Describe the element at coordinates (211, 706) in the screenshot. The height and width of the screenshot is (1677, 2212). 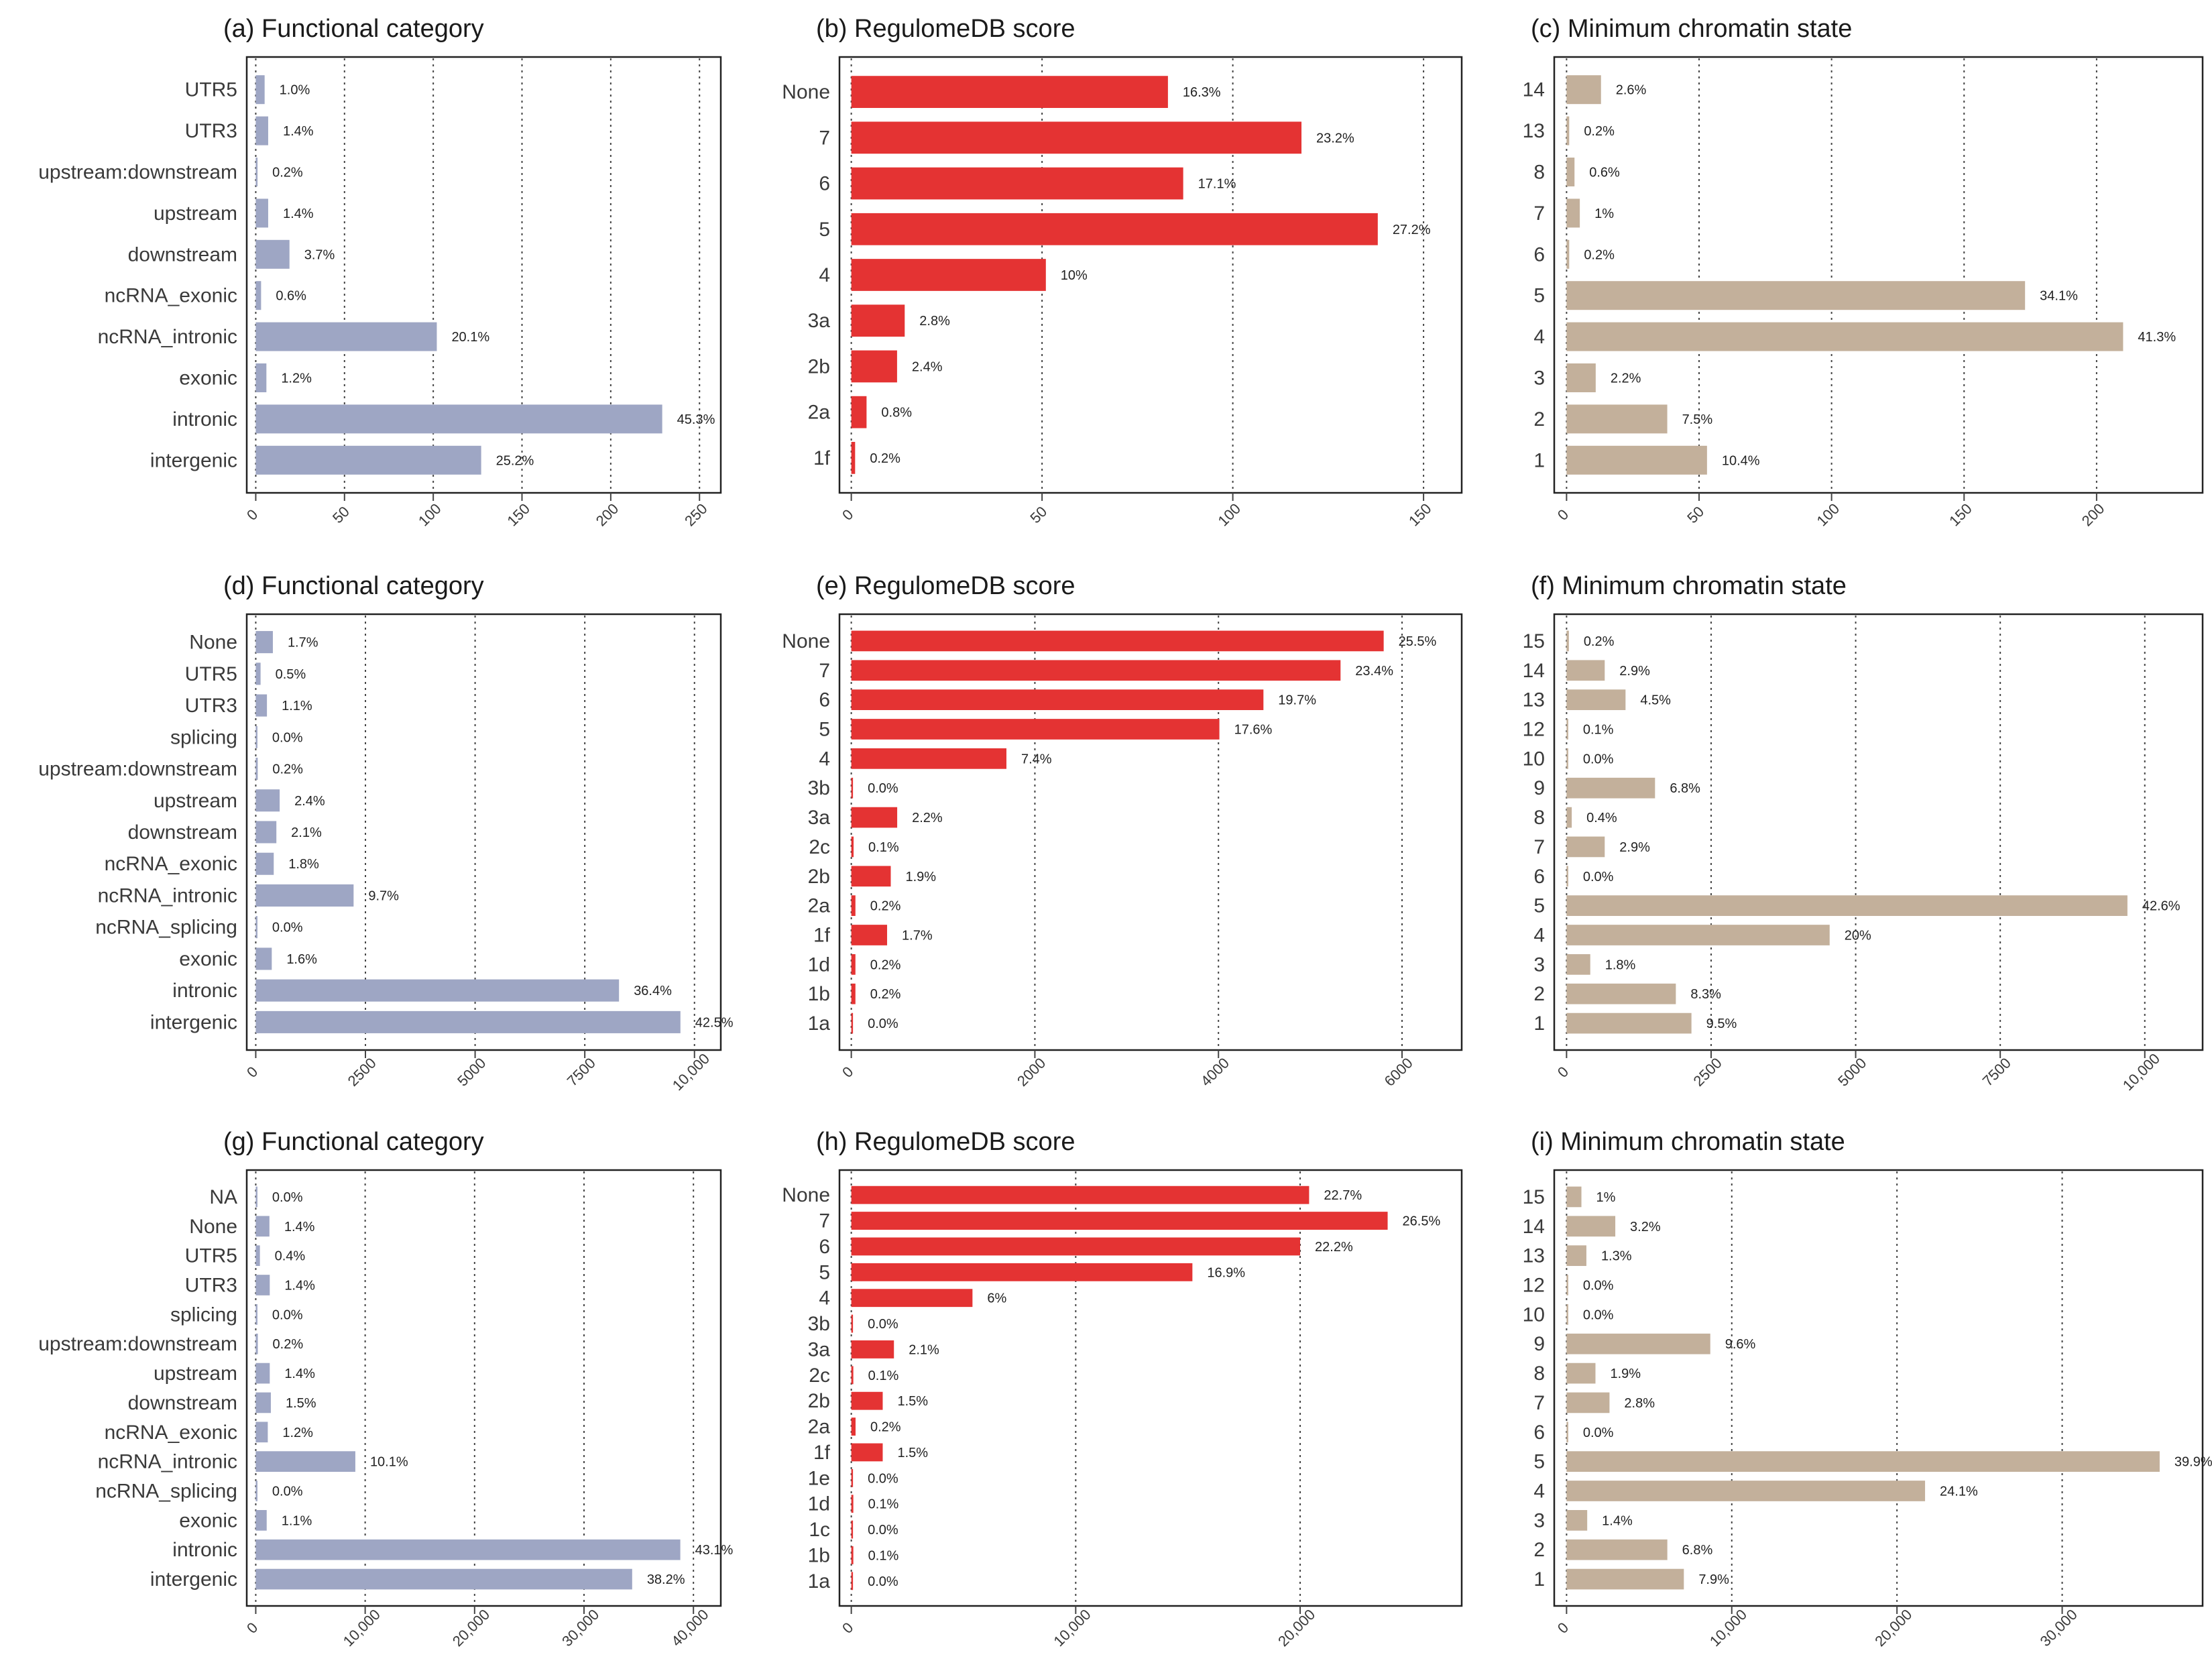
I see `category-label: UTR3` at that location.